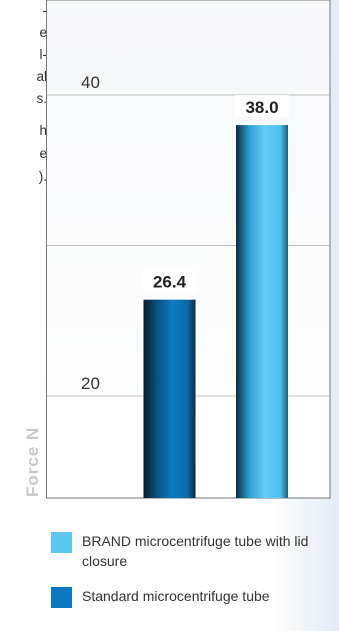 The height and width of the screenshot is (631, 339). What do you see at coordinates (45, 10) in the screenshot?
I see `text-fragment: -` at bounding box center [45, 10].